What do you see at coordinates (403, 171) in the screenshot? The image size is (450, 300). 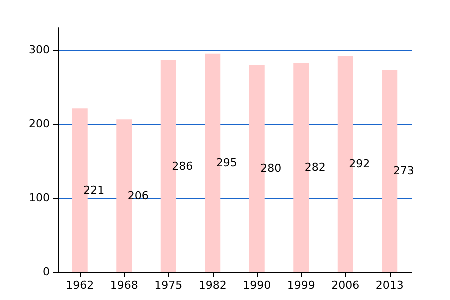 I see `data-label: 273` at bounding box center [403, 171].